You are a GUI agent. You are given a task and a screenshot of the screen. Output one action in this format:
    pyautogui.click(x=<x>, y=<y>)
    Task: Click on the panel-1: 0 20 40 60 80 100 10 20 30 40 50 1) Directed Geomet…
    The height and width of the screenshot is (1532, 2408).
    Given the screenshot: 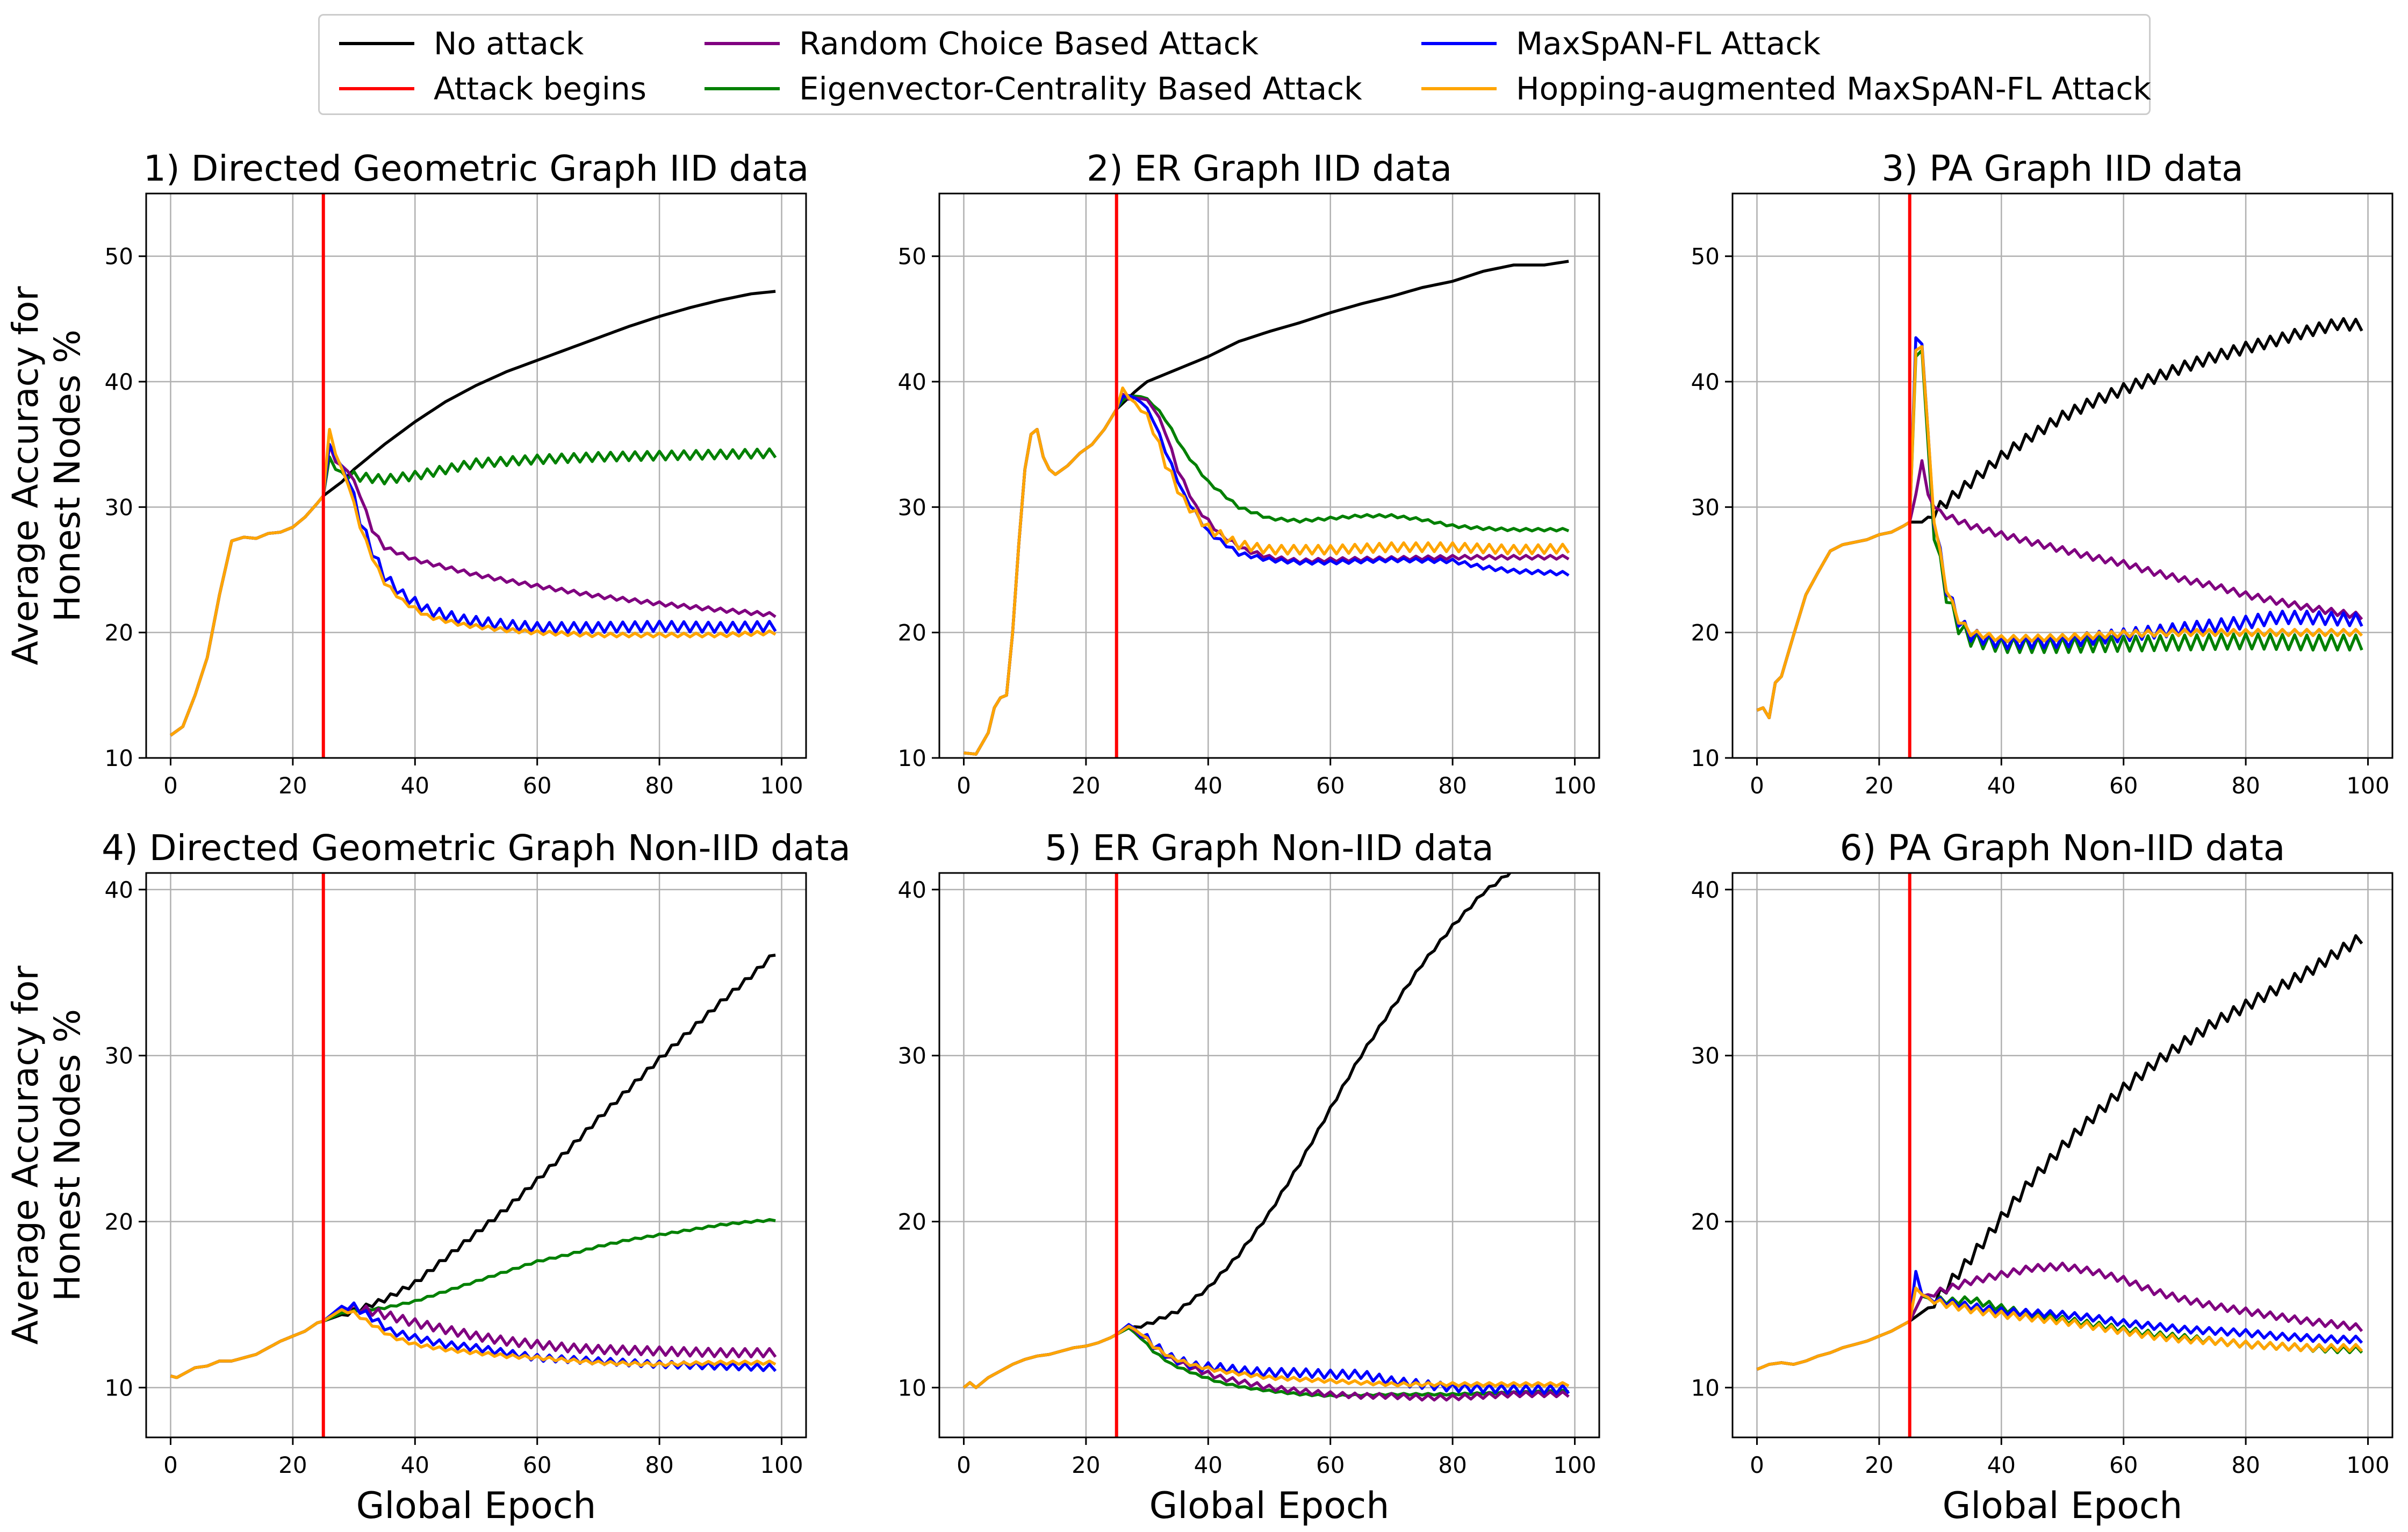 What is the action you would take?
    pyautogui.click(x=407, y=473)
    